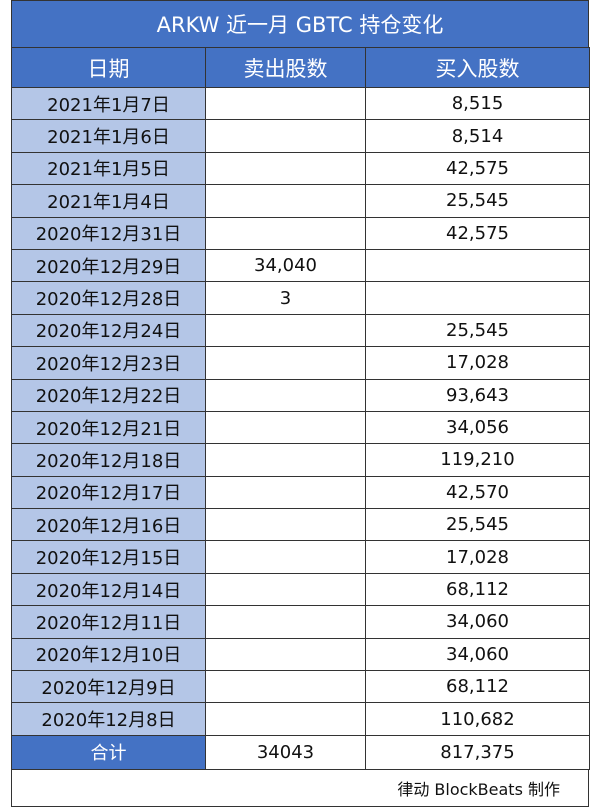  What do you see at coordinates (477, 136) in the screenshot?
I see `value-cell: 8,514` at bounding box center [477, 136].